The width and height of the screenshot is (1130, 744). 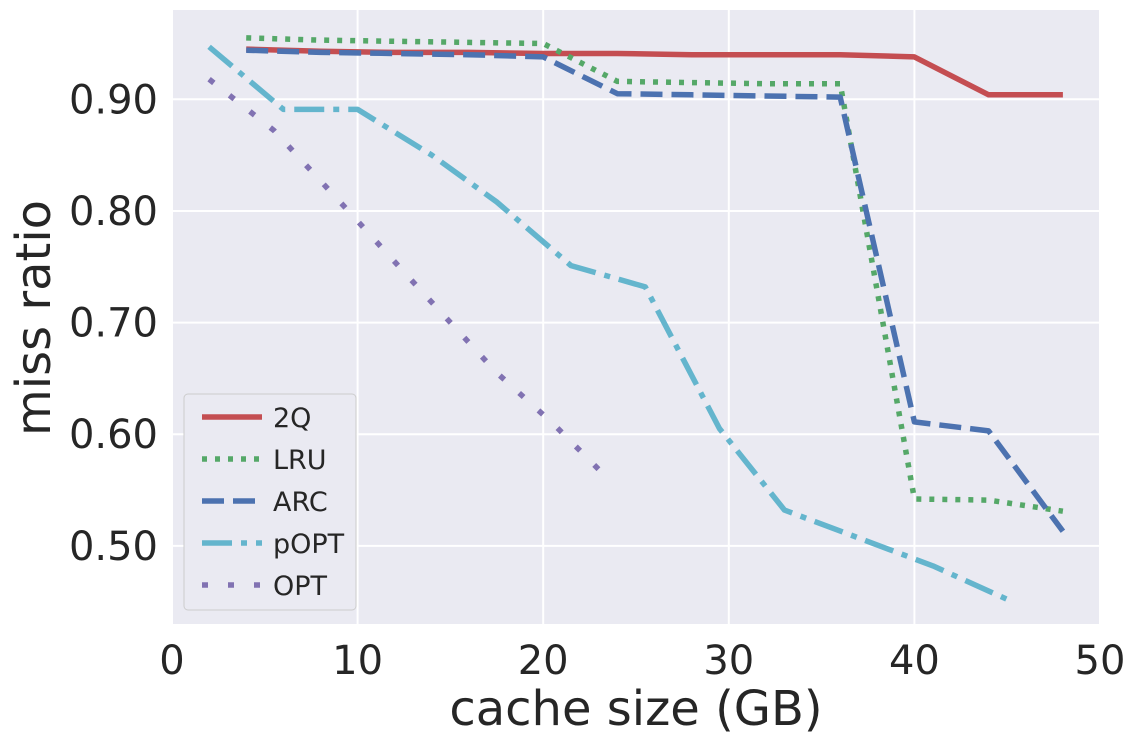 I want to click on y-tick-label: 0.80, so click(x=113, y=212).